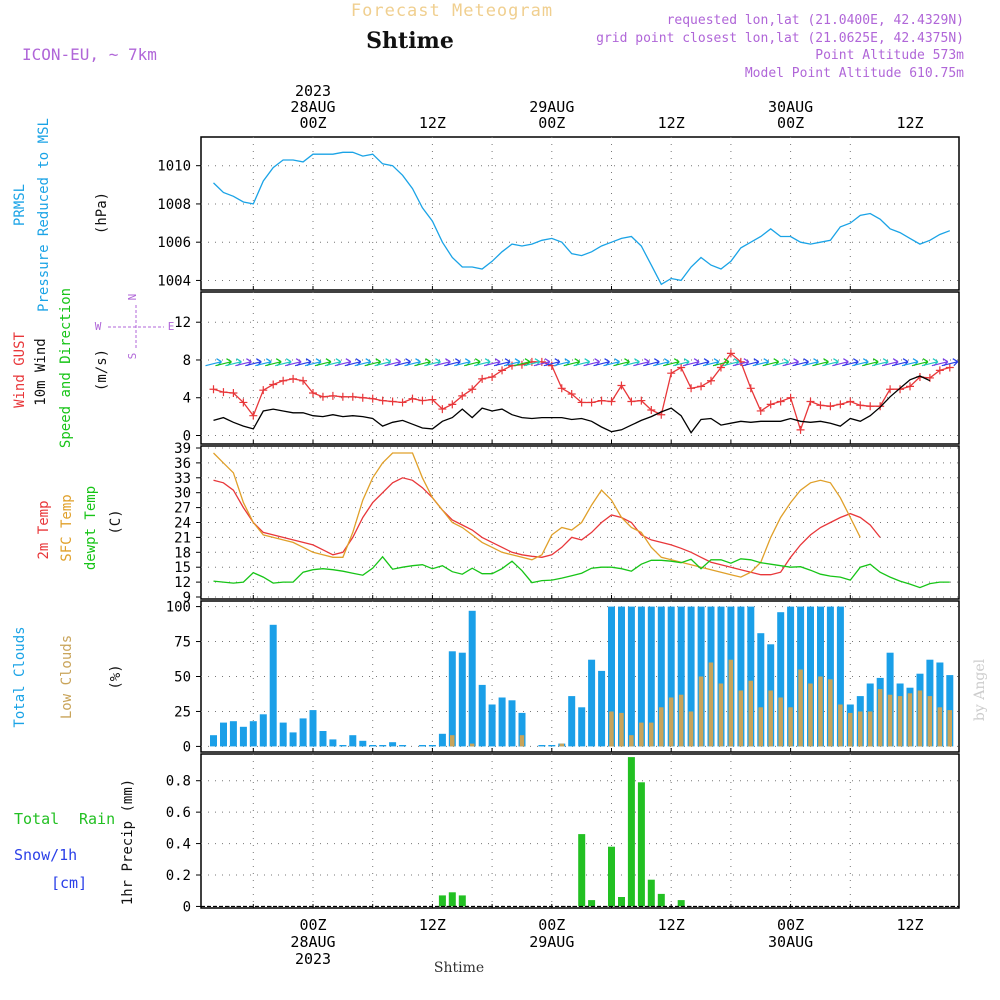 The height and width of the screenshot is (1000, 1000). Describe the element at coordinates (182, 323) in the screenshot. I see `ytick-label: 12` at that location.